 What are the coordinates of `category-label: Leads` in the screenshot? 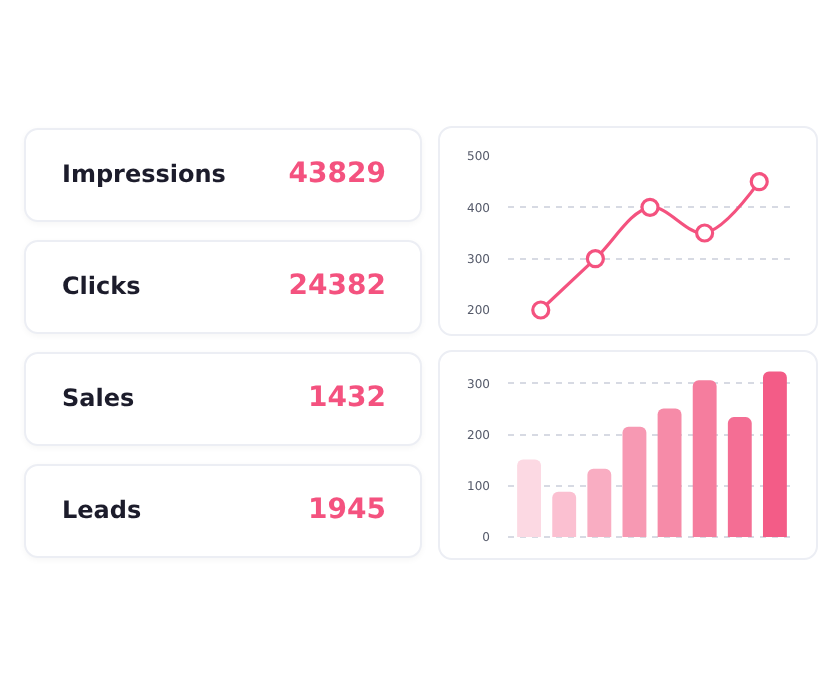 It's located at (102, 510).